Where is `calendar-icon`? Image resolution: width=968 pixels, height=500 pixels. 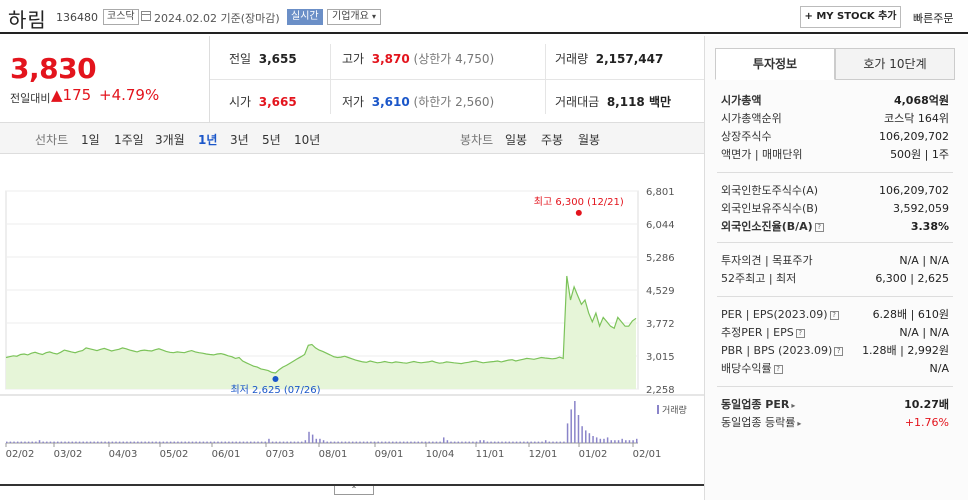 calendar-icon is located at coordinates (146, 16).